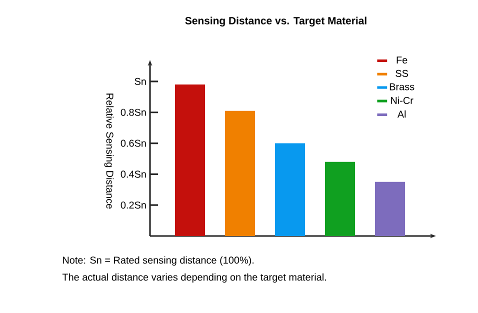  I want to click on y-tick-label: 0.8Sn, so click(133, 112).